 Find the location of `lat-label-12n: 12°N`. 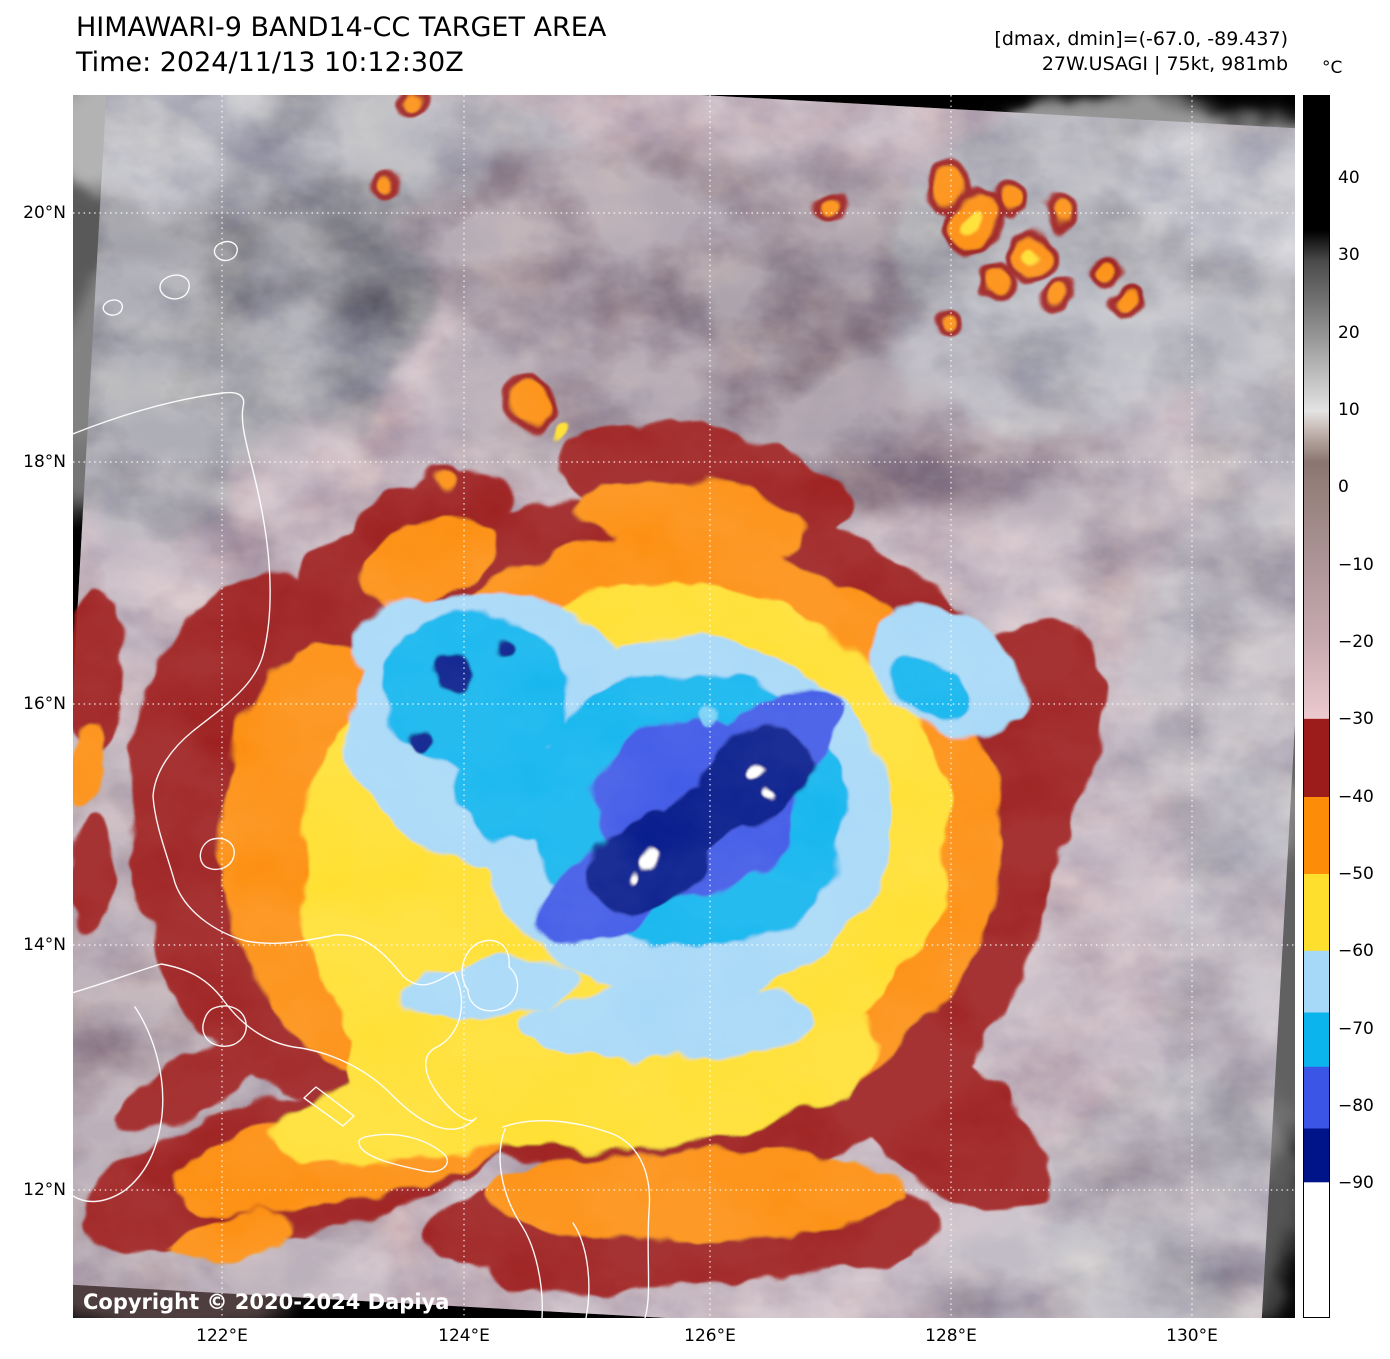

lat-label-12n: 12°N is located at coordinates (44, 1190).